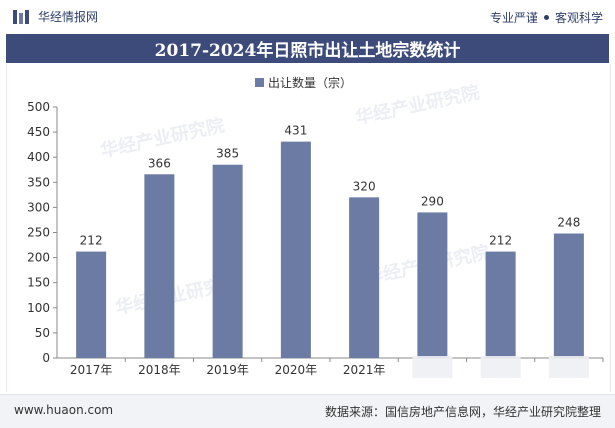 The width and height of the screenshot is (615, 428). I want to click on data-label-3: 431, so click(295, 131).